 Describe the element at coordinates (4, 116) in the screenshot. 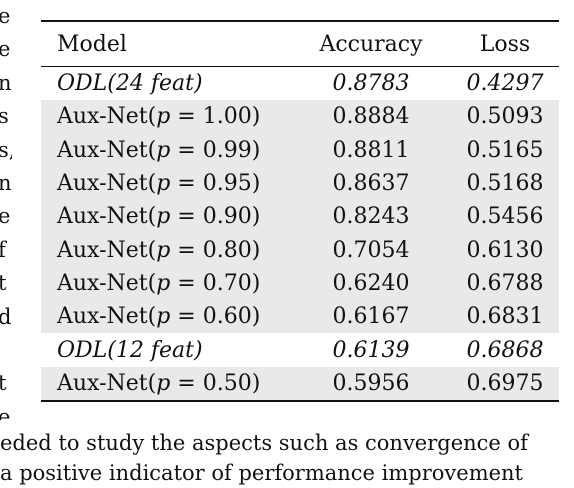

I see `left-fragment-line: s` at that location.